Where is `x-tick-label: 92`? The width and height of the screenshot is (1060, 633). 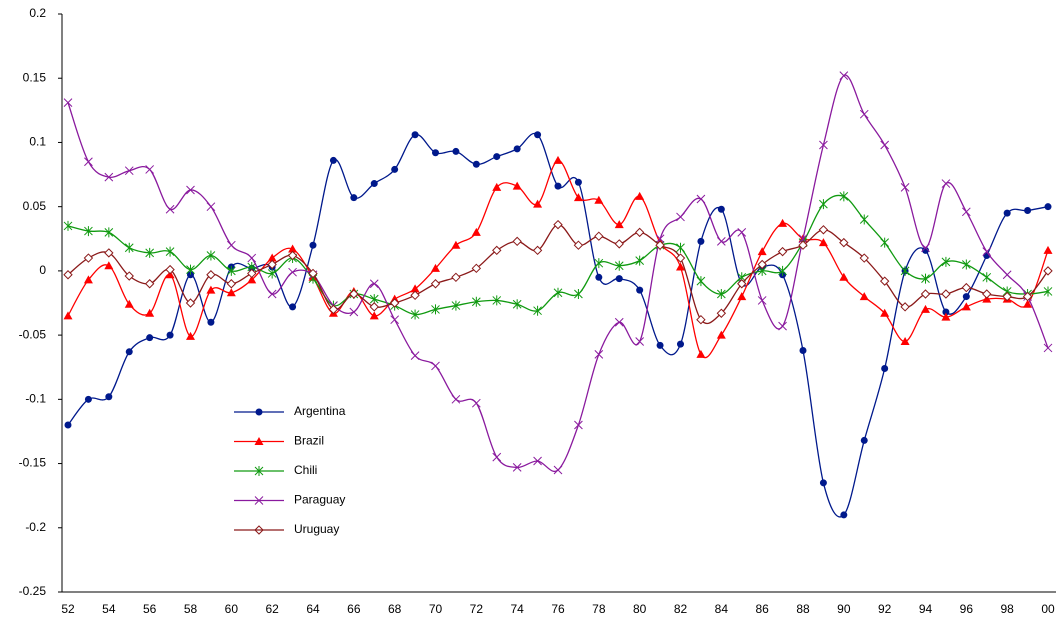 x-tick-label: 92 is located at coordinates (885, 609).